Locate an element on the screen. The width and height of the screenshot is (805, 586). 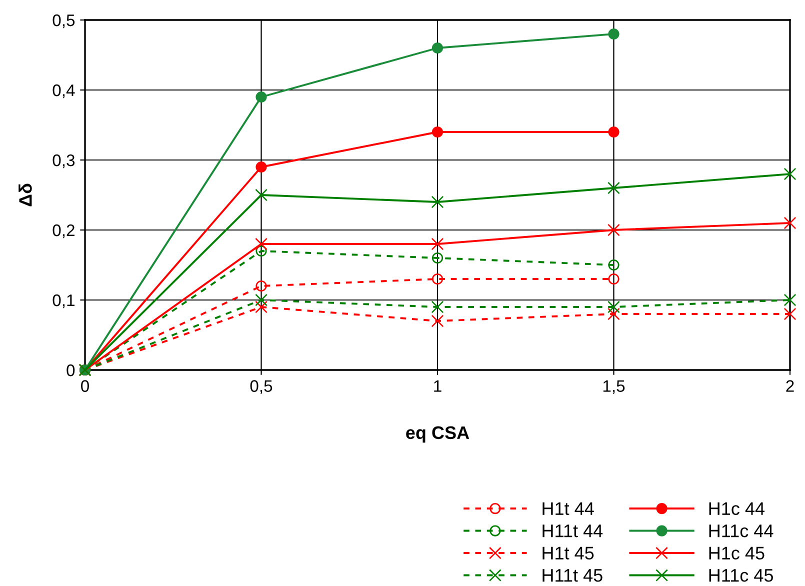
y-tick-label: 0,4 is located at coordinates (63, 91).